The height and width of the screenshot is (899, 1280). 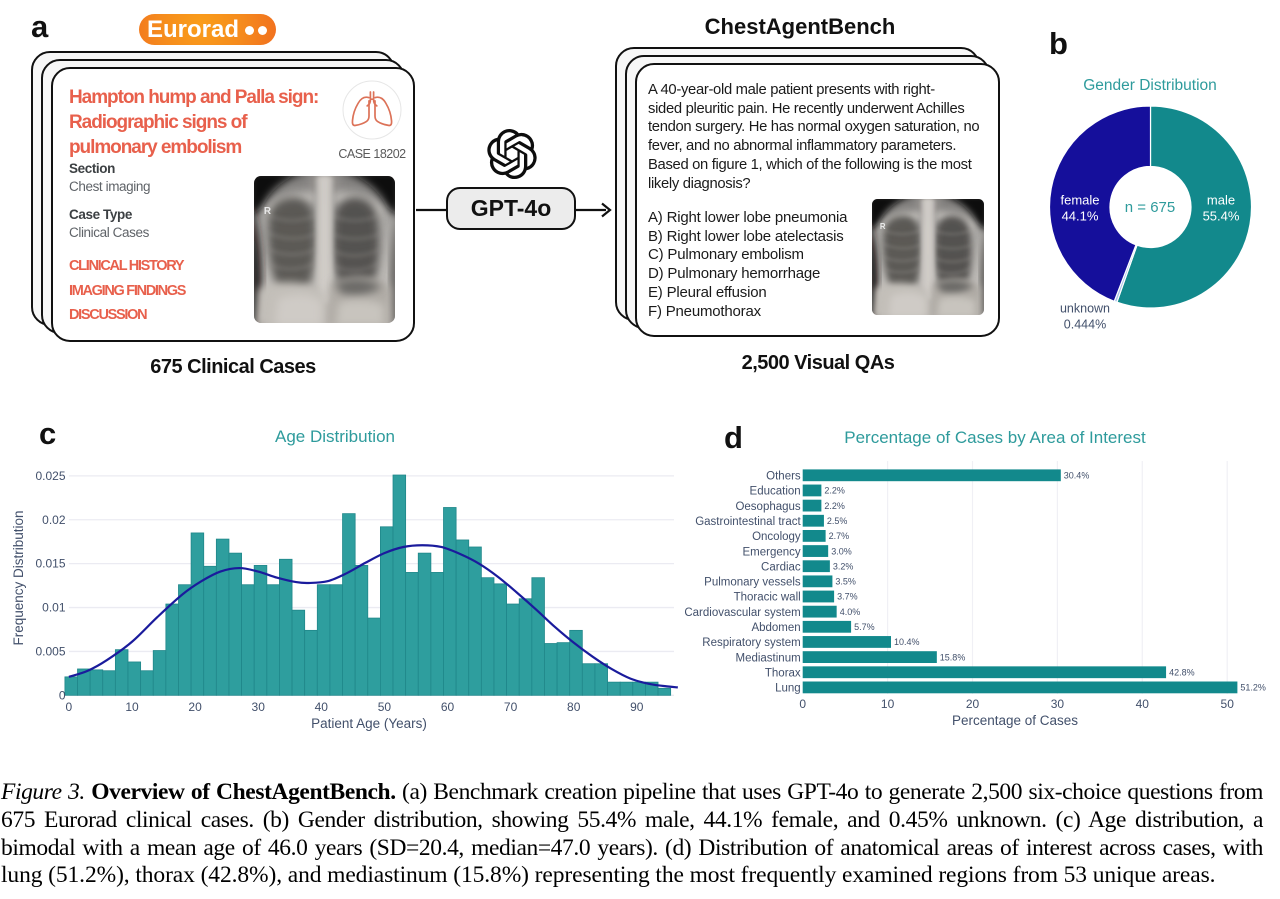 I want to click on svg-text: 3.2%, so click(x=843, y=566).